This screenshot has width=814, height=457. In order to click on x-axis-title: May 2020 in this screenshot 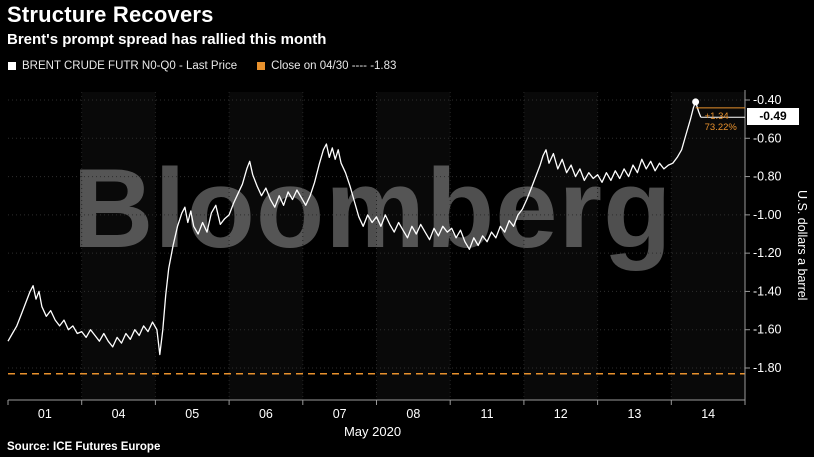, I will do `click(372, 431)`.